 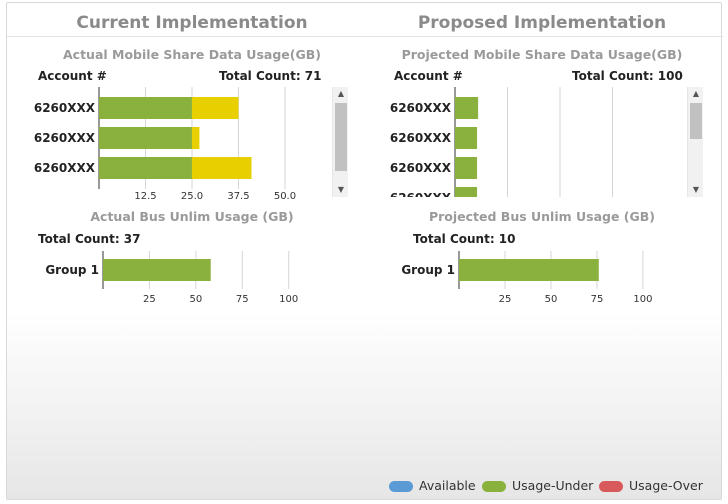 I want to click on actual-mobile-svg: 6260XXX 6260XXX 6260XXX 12.5 25.0 37.5 50.0, so click(x=165, y=144).